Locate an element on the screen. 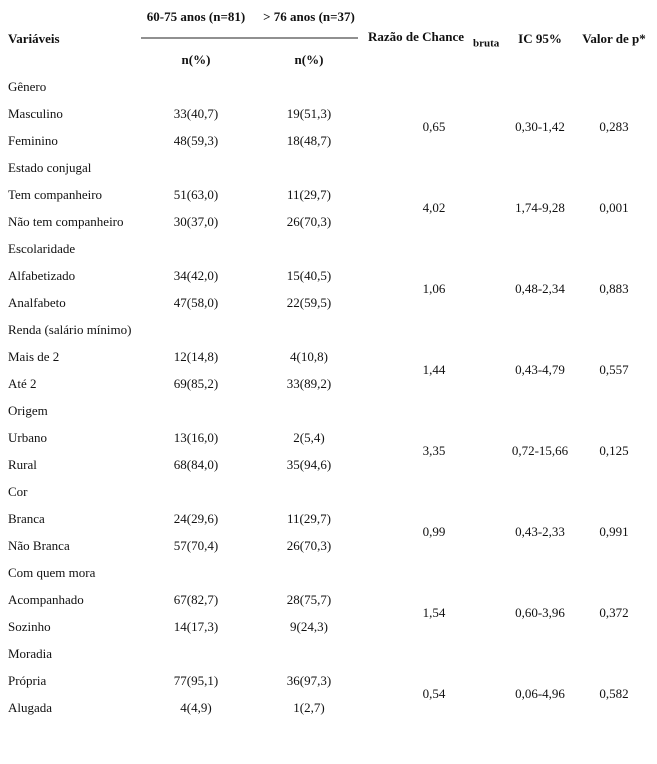 The image size is (657, 764). ci: 0,48-2,34 is located at coordinates (540, 288).